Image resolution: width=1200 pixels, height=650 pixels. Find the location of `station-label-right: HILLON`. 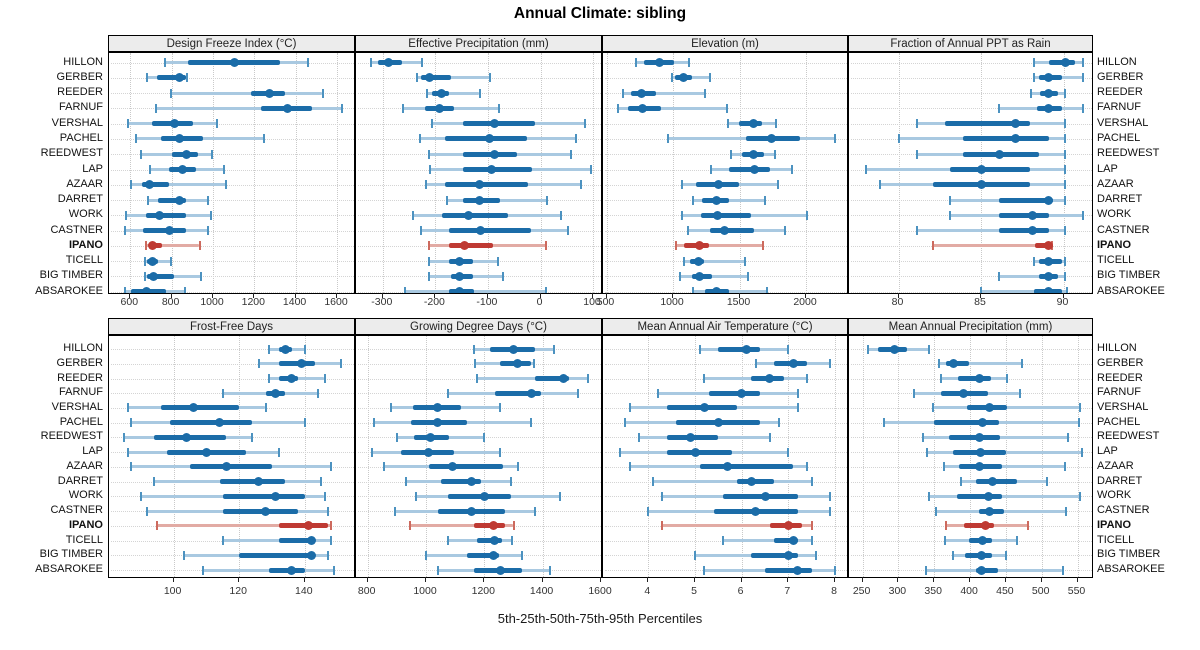

station-label-right: HILLON is located at coordinates (1117, 348).